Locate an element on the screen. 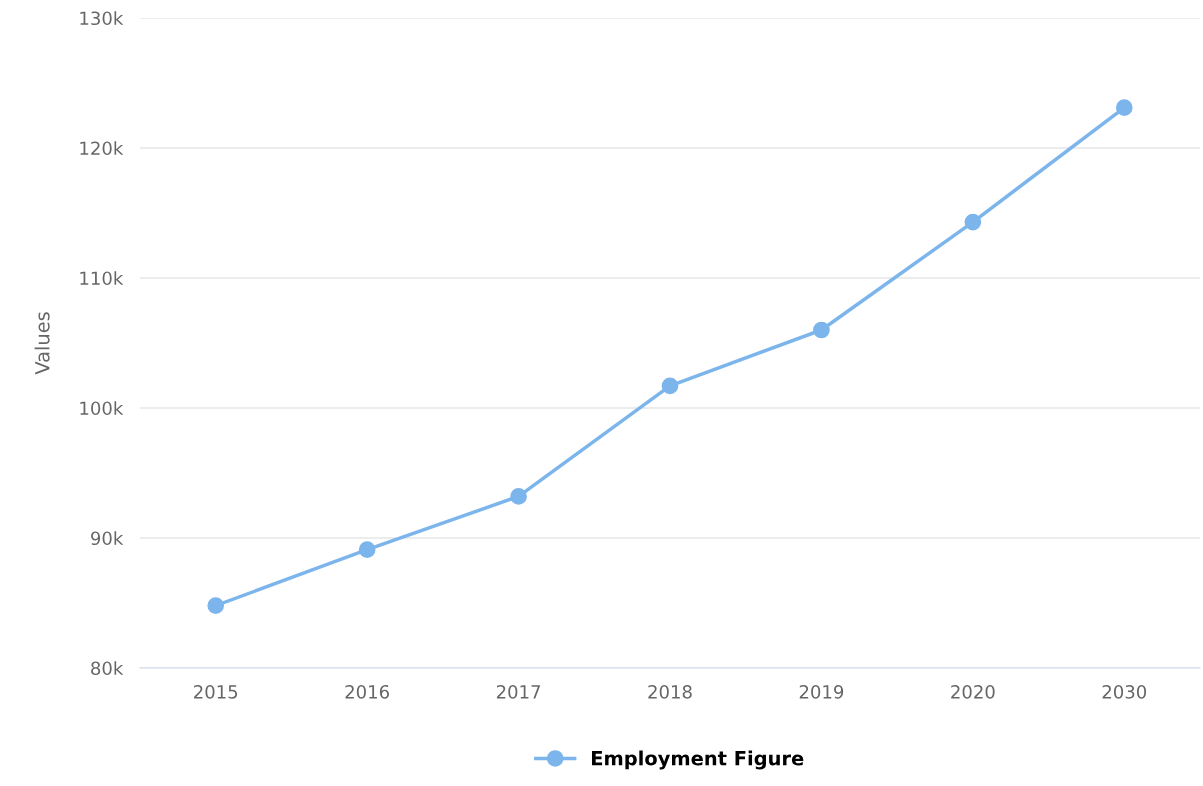 This screenshot has width=1203, height=786. y-tick-label: 120k is located at coordinates (102, 148).